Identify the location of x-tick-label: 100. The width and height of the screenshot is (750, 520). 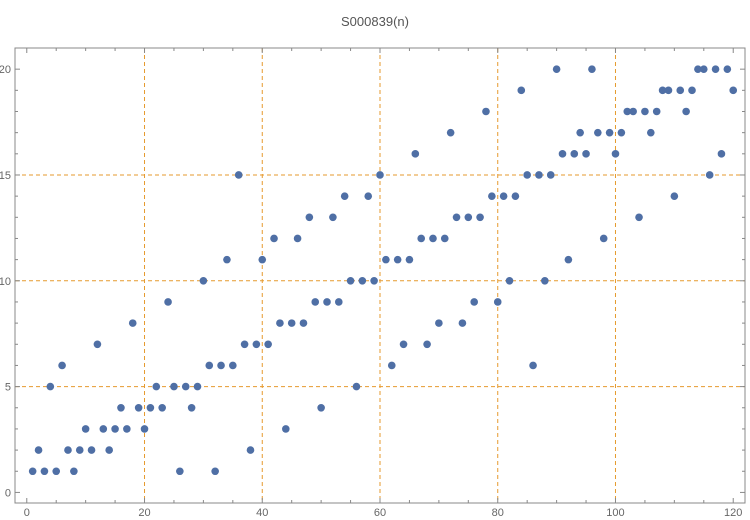
(615, 513).